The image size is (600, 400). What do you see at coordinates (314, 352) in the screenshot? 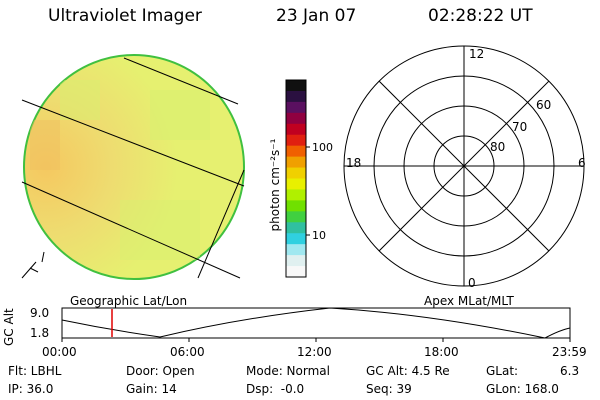
I see `timeline-tick-2: 12:00` at bounding box center [314, 352].